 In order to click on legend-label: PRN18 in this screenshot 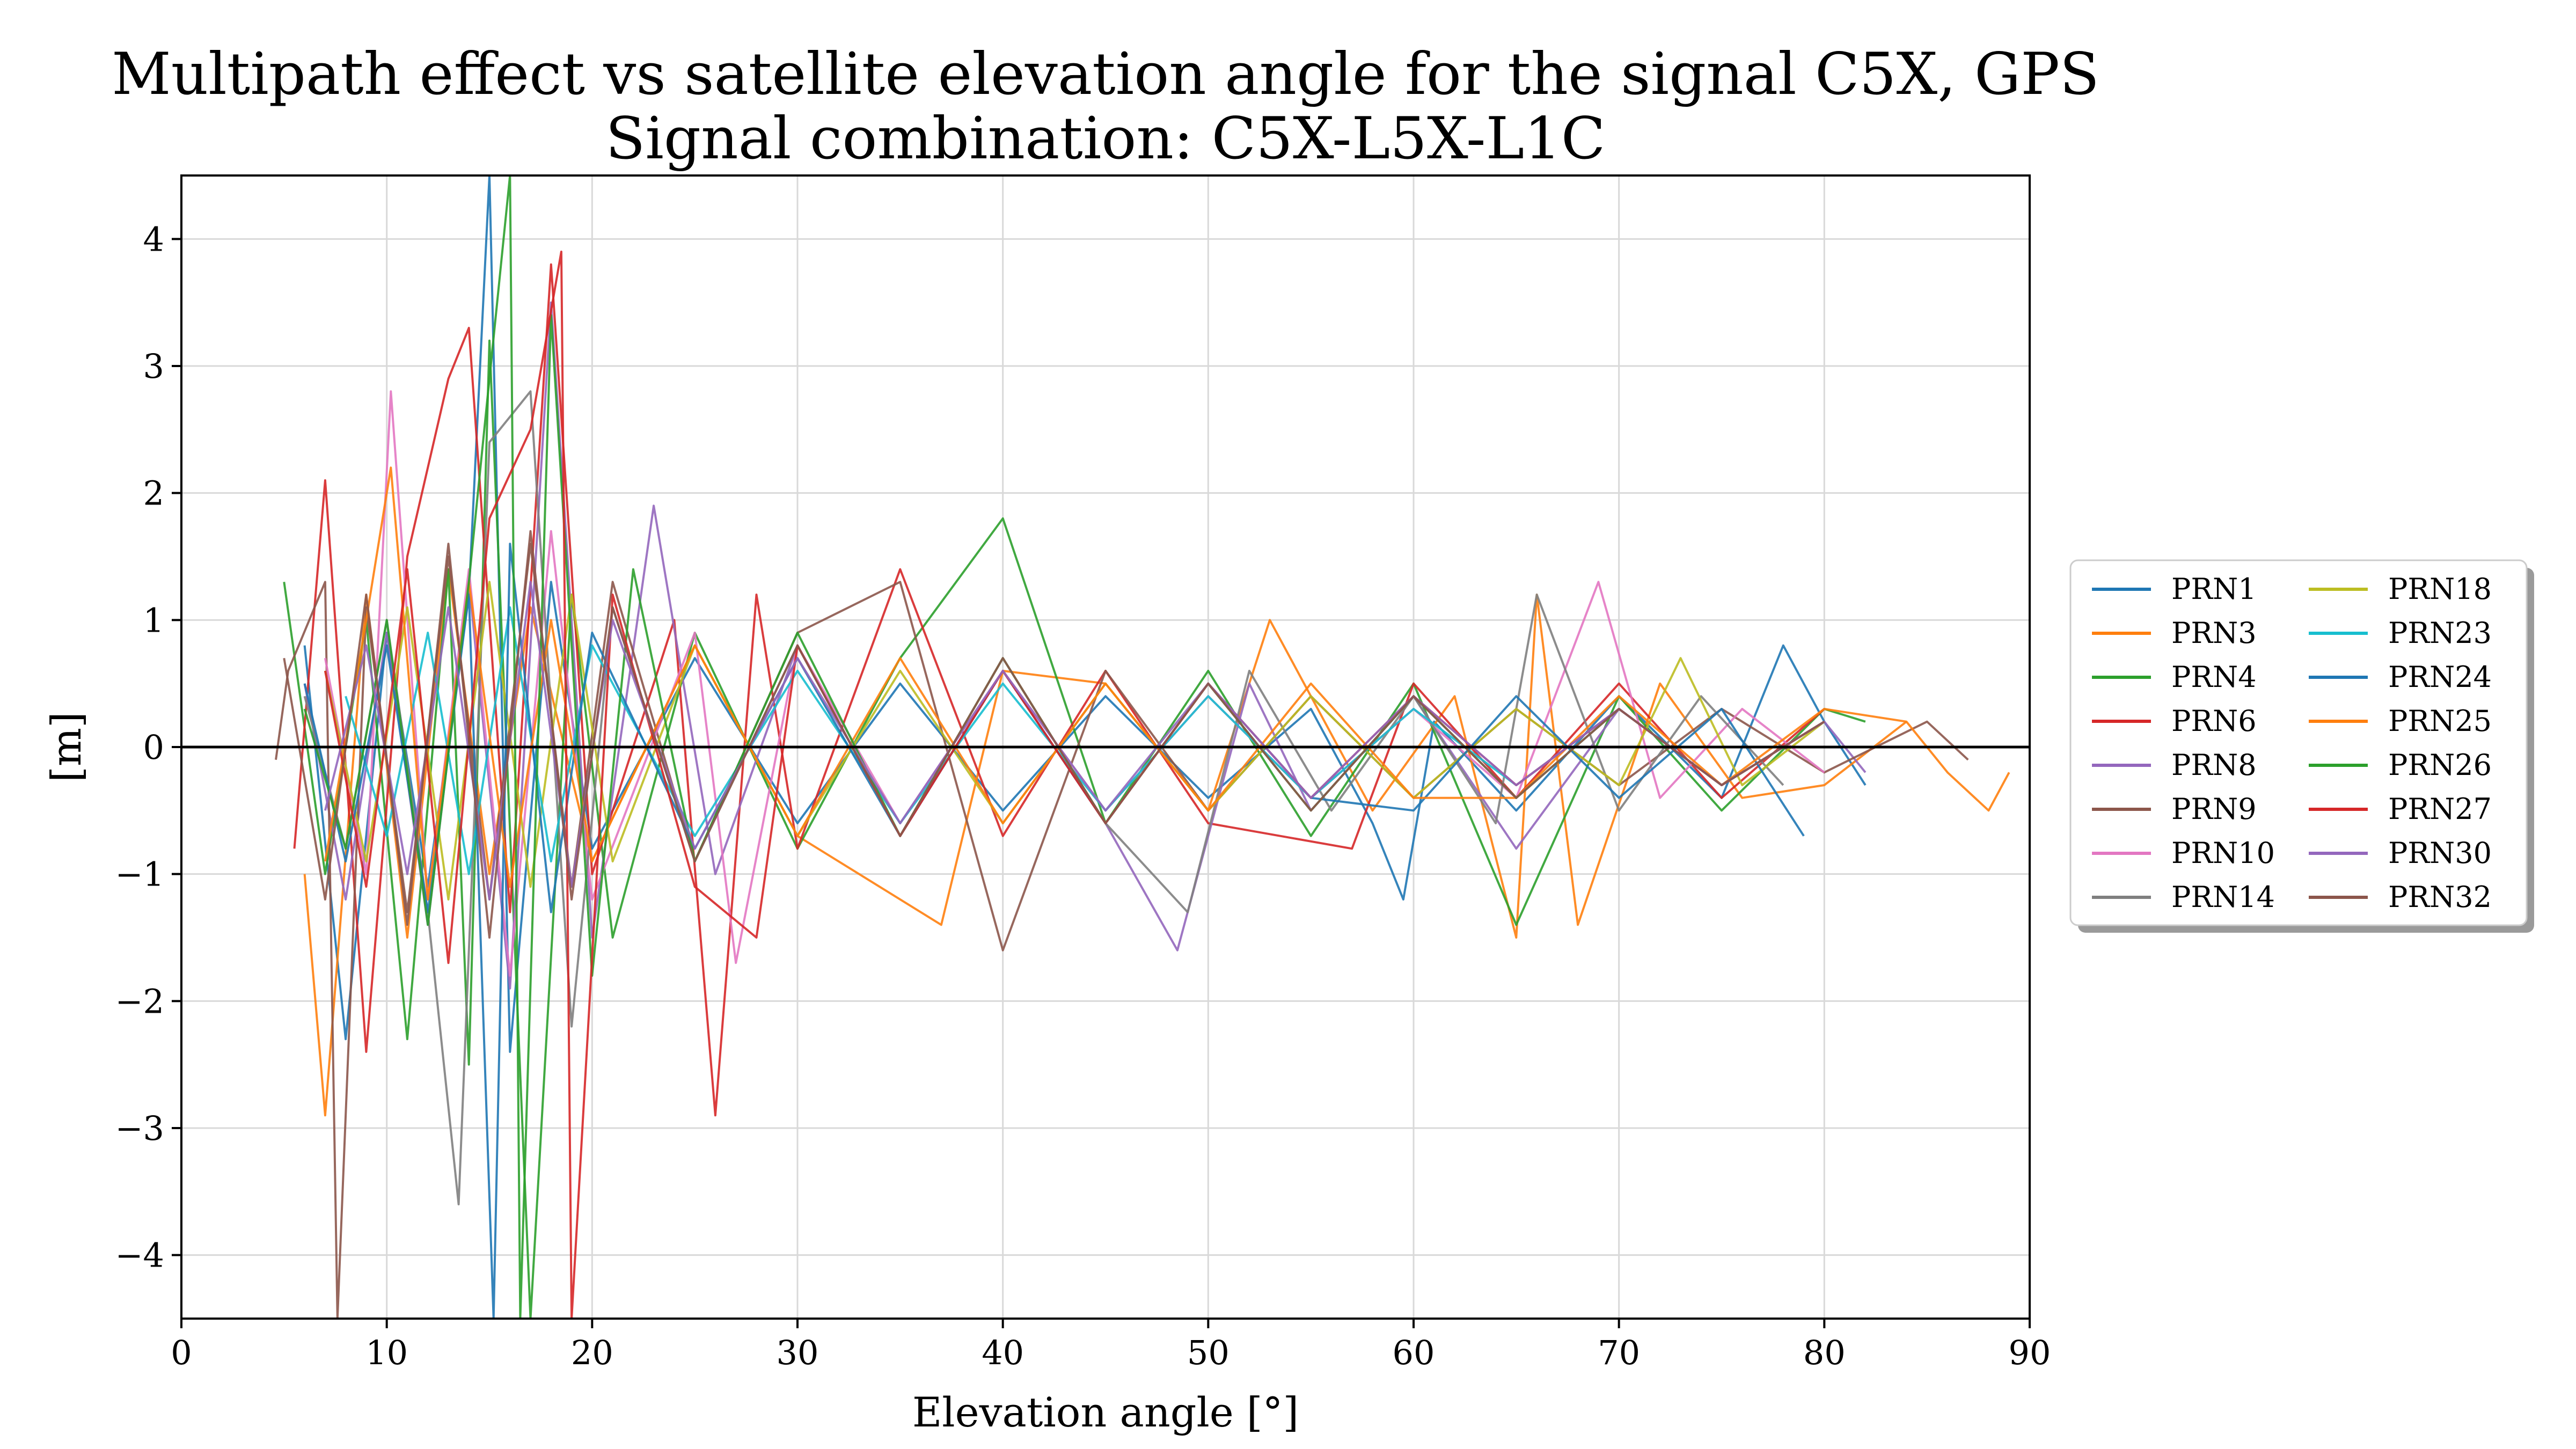, I will do `click(2440, 589)`.